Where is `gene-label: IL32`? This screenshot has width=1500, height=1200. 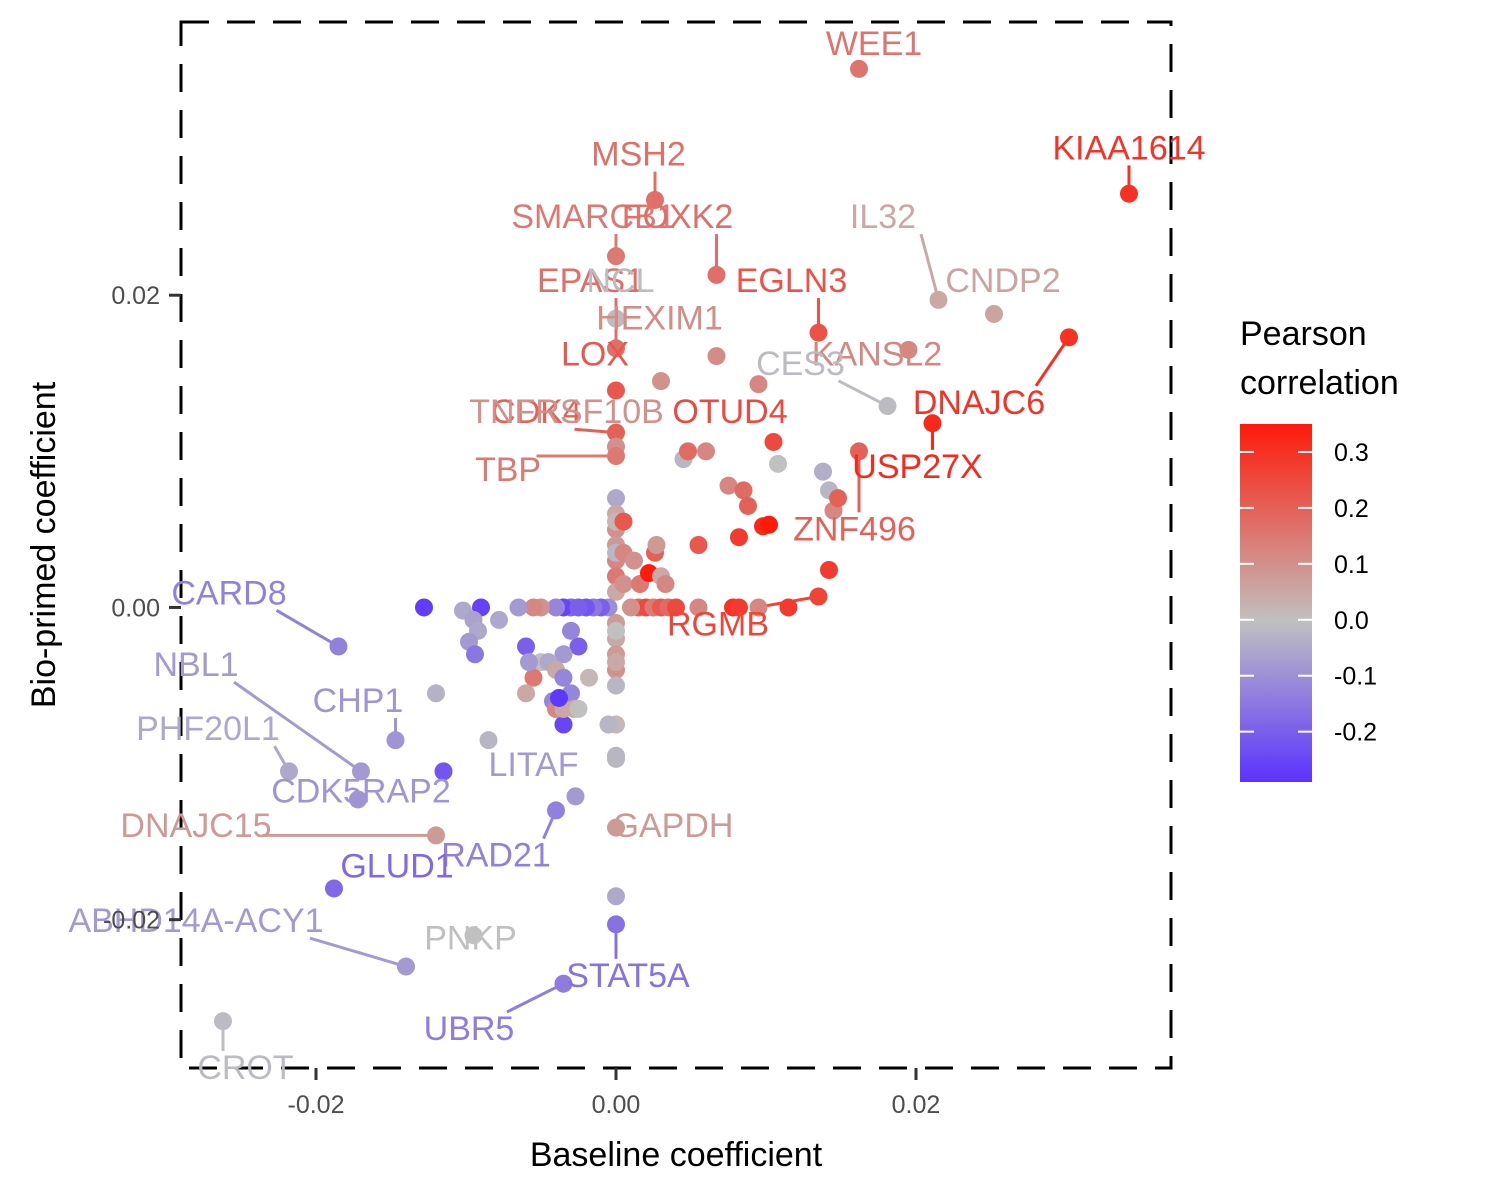 gene-label: IL32 is located at coordinates (883, 217).